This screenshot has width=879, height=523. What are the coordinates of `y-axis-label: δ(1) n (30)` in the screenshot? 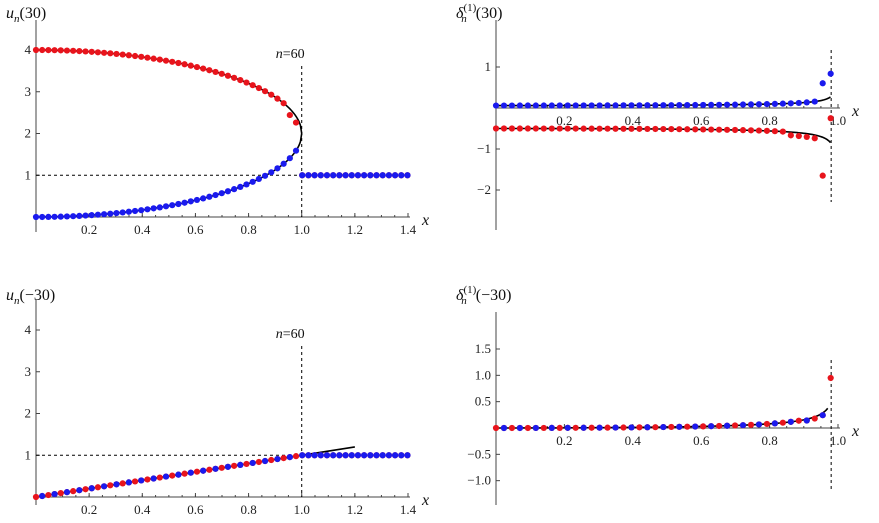 It's located at (479, 13).